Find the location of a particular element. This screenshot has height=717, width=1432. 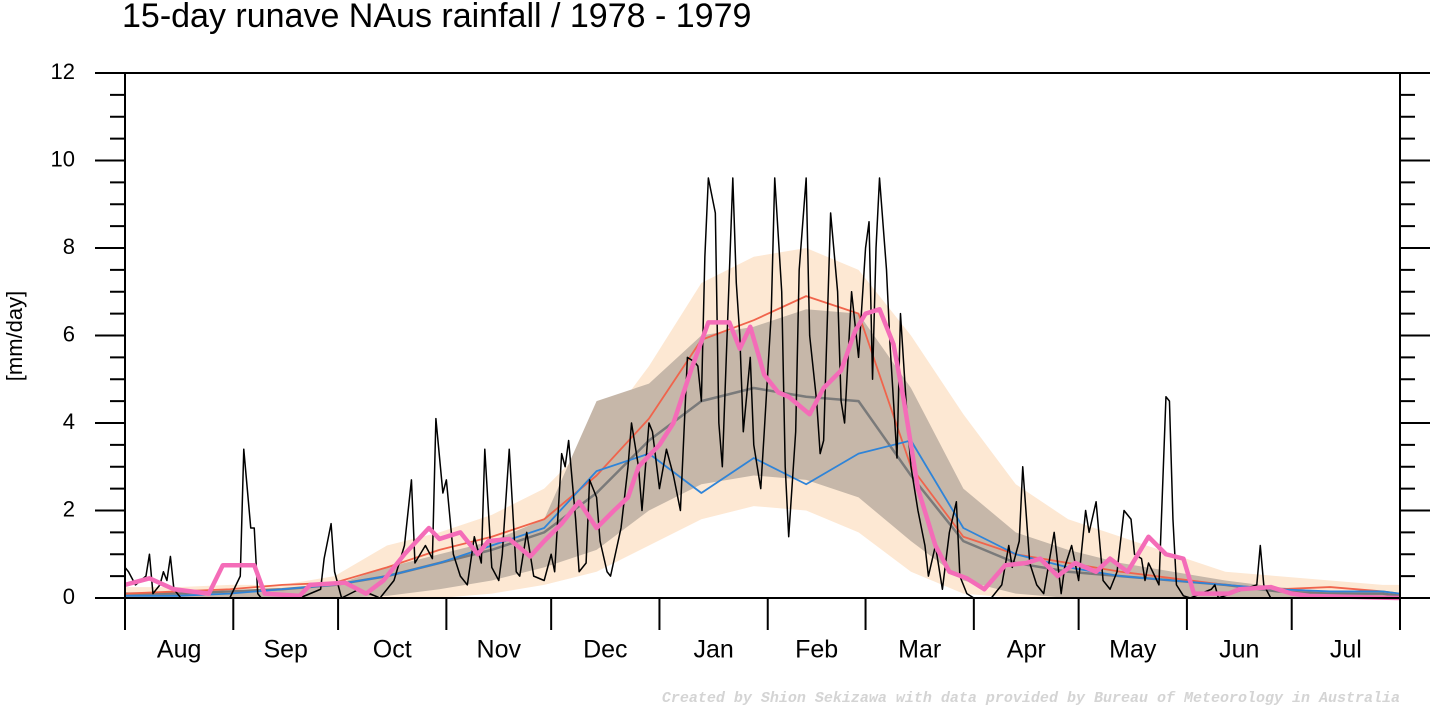

x-tick-label: Jun is located at coordinates (1239, 650).